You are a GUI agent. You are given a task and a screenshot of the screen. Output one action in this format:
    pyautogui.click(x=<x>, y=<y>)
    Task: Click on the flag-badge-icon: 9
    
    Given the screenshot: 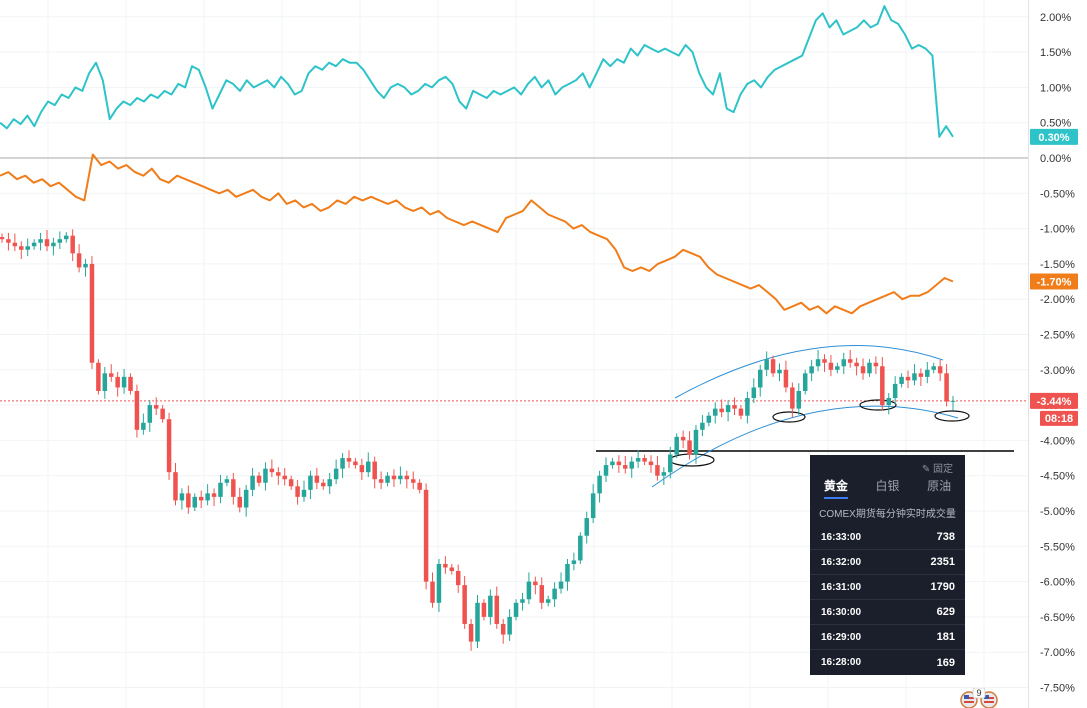 What is the action you would take?
    pyautogui.click(x=979, y=698)
    